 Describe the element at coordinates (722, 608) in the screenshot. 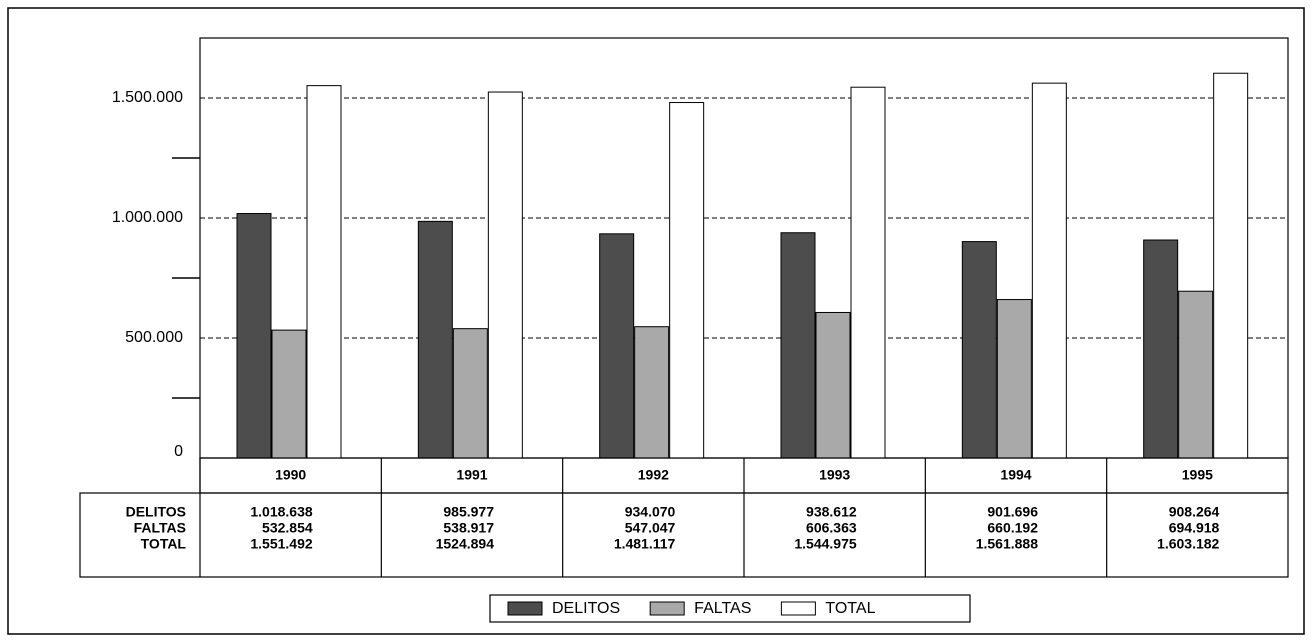

I see `legend-label: FALTAS` at that location.